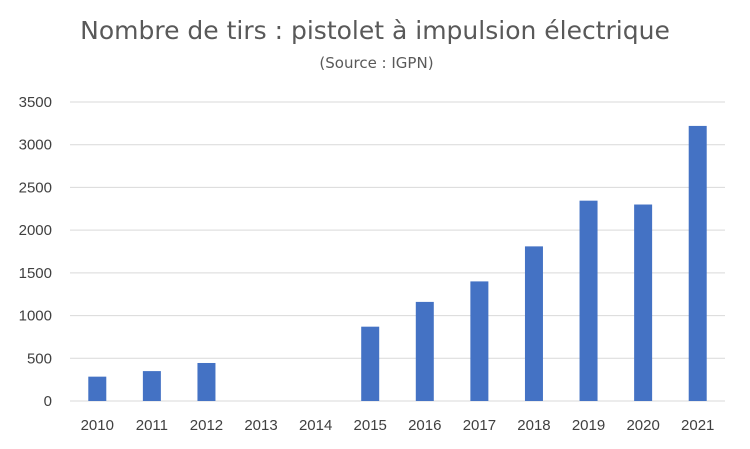 The image size is (750, 449). Describe the element at coordinates (697, 425) in the screenshot. I see `x-tick-label: 2021` at that location.